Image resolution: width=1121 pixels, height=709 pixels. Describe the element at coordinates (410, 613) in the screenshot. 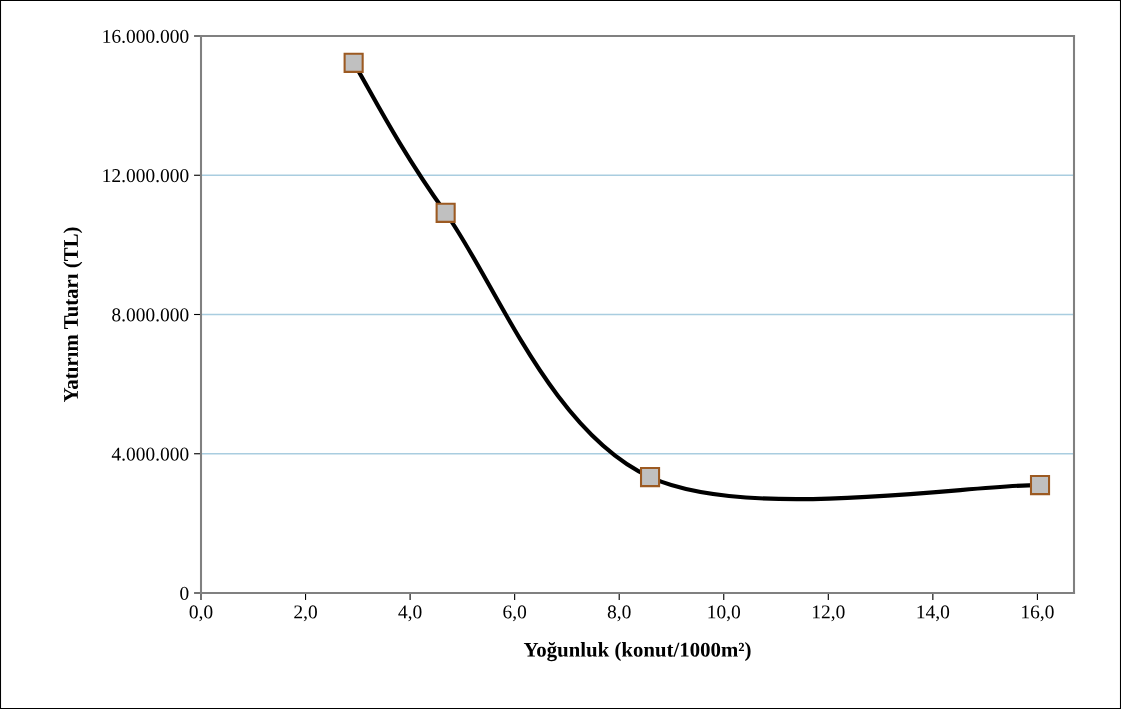

I see `x-tick-label: 4,0` at that location.